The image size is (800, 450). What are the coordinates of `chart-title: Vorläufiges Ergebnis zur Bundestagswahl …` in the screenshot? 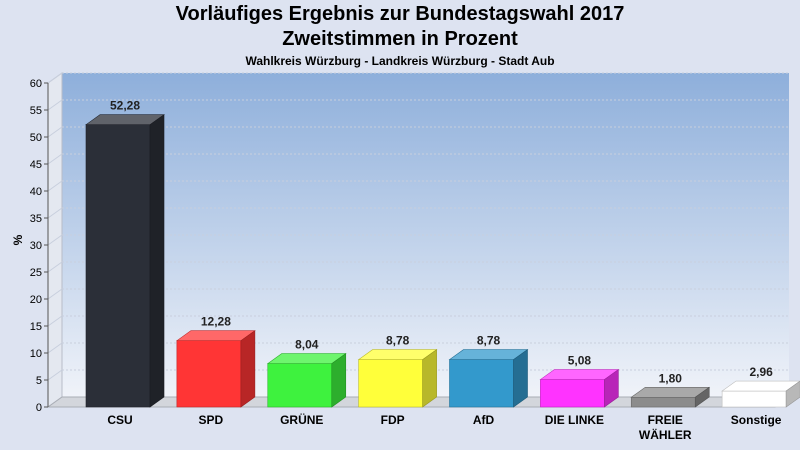 It's located at (400, 14).